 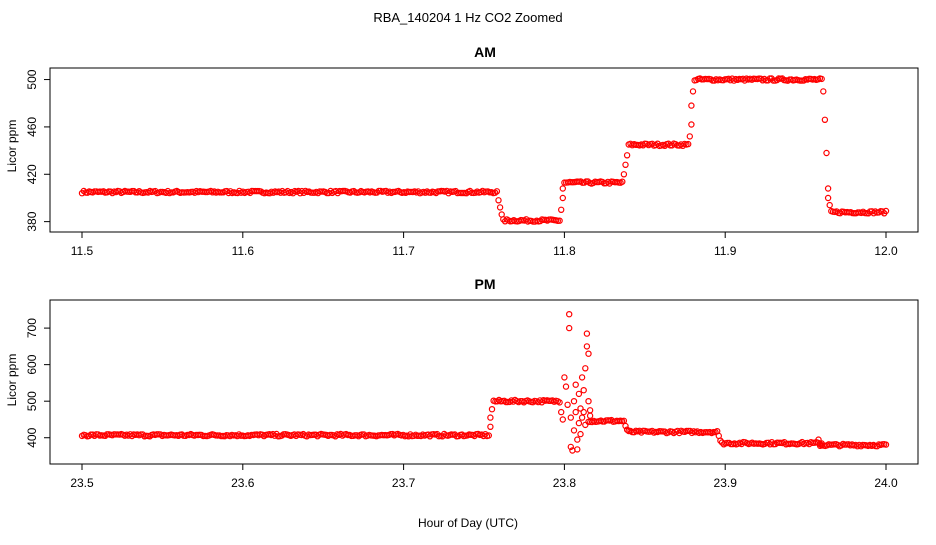 What do you see at coordinates (37, 150) in the screenshot?
I see `am-y-axis: 380 420 460 500` at bounding box center [37, 150].